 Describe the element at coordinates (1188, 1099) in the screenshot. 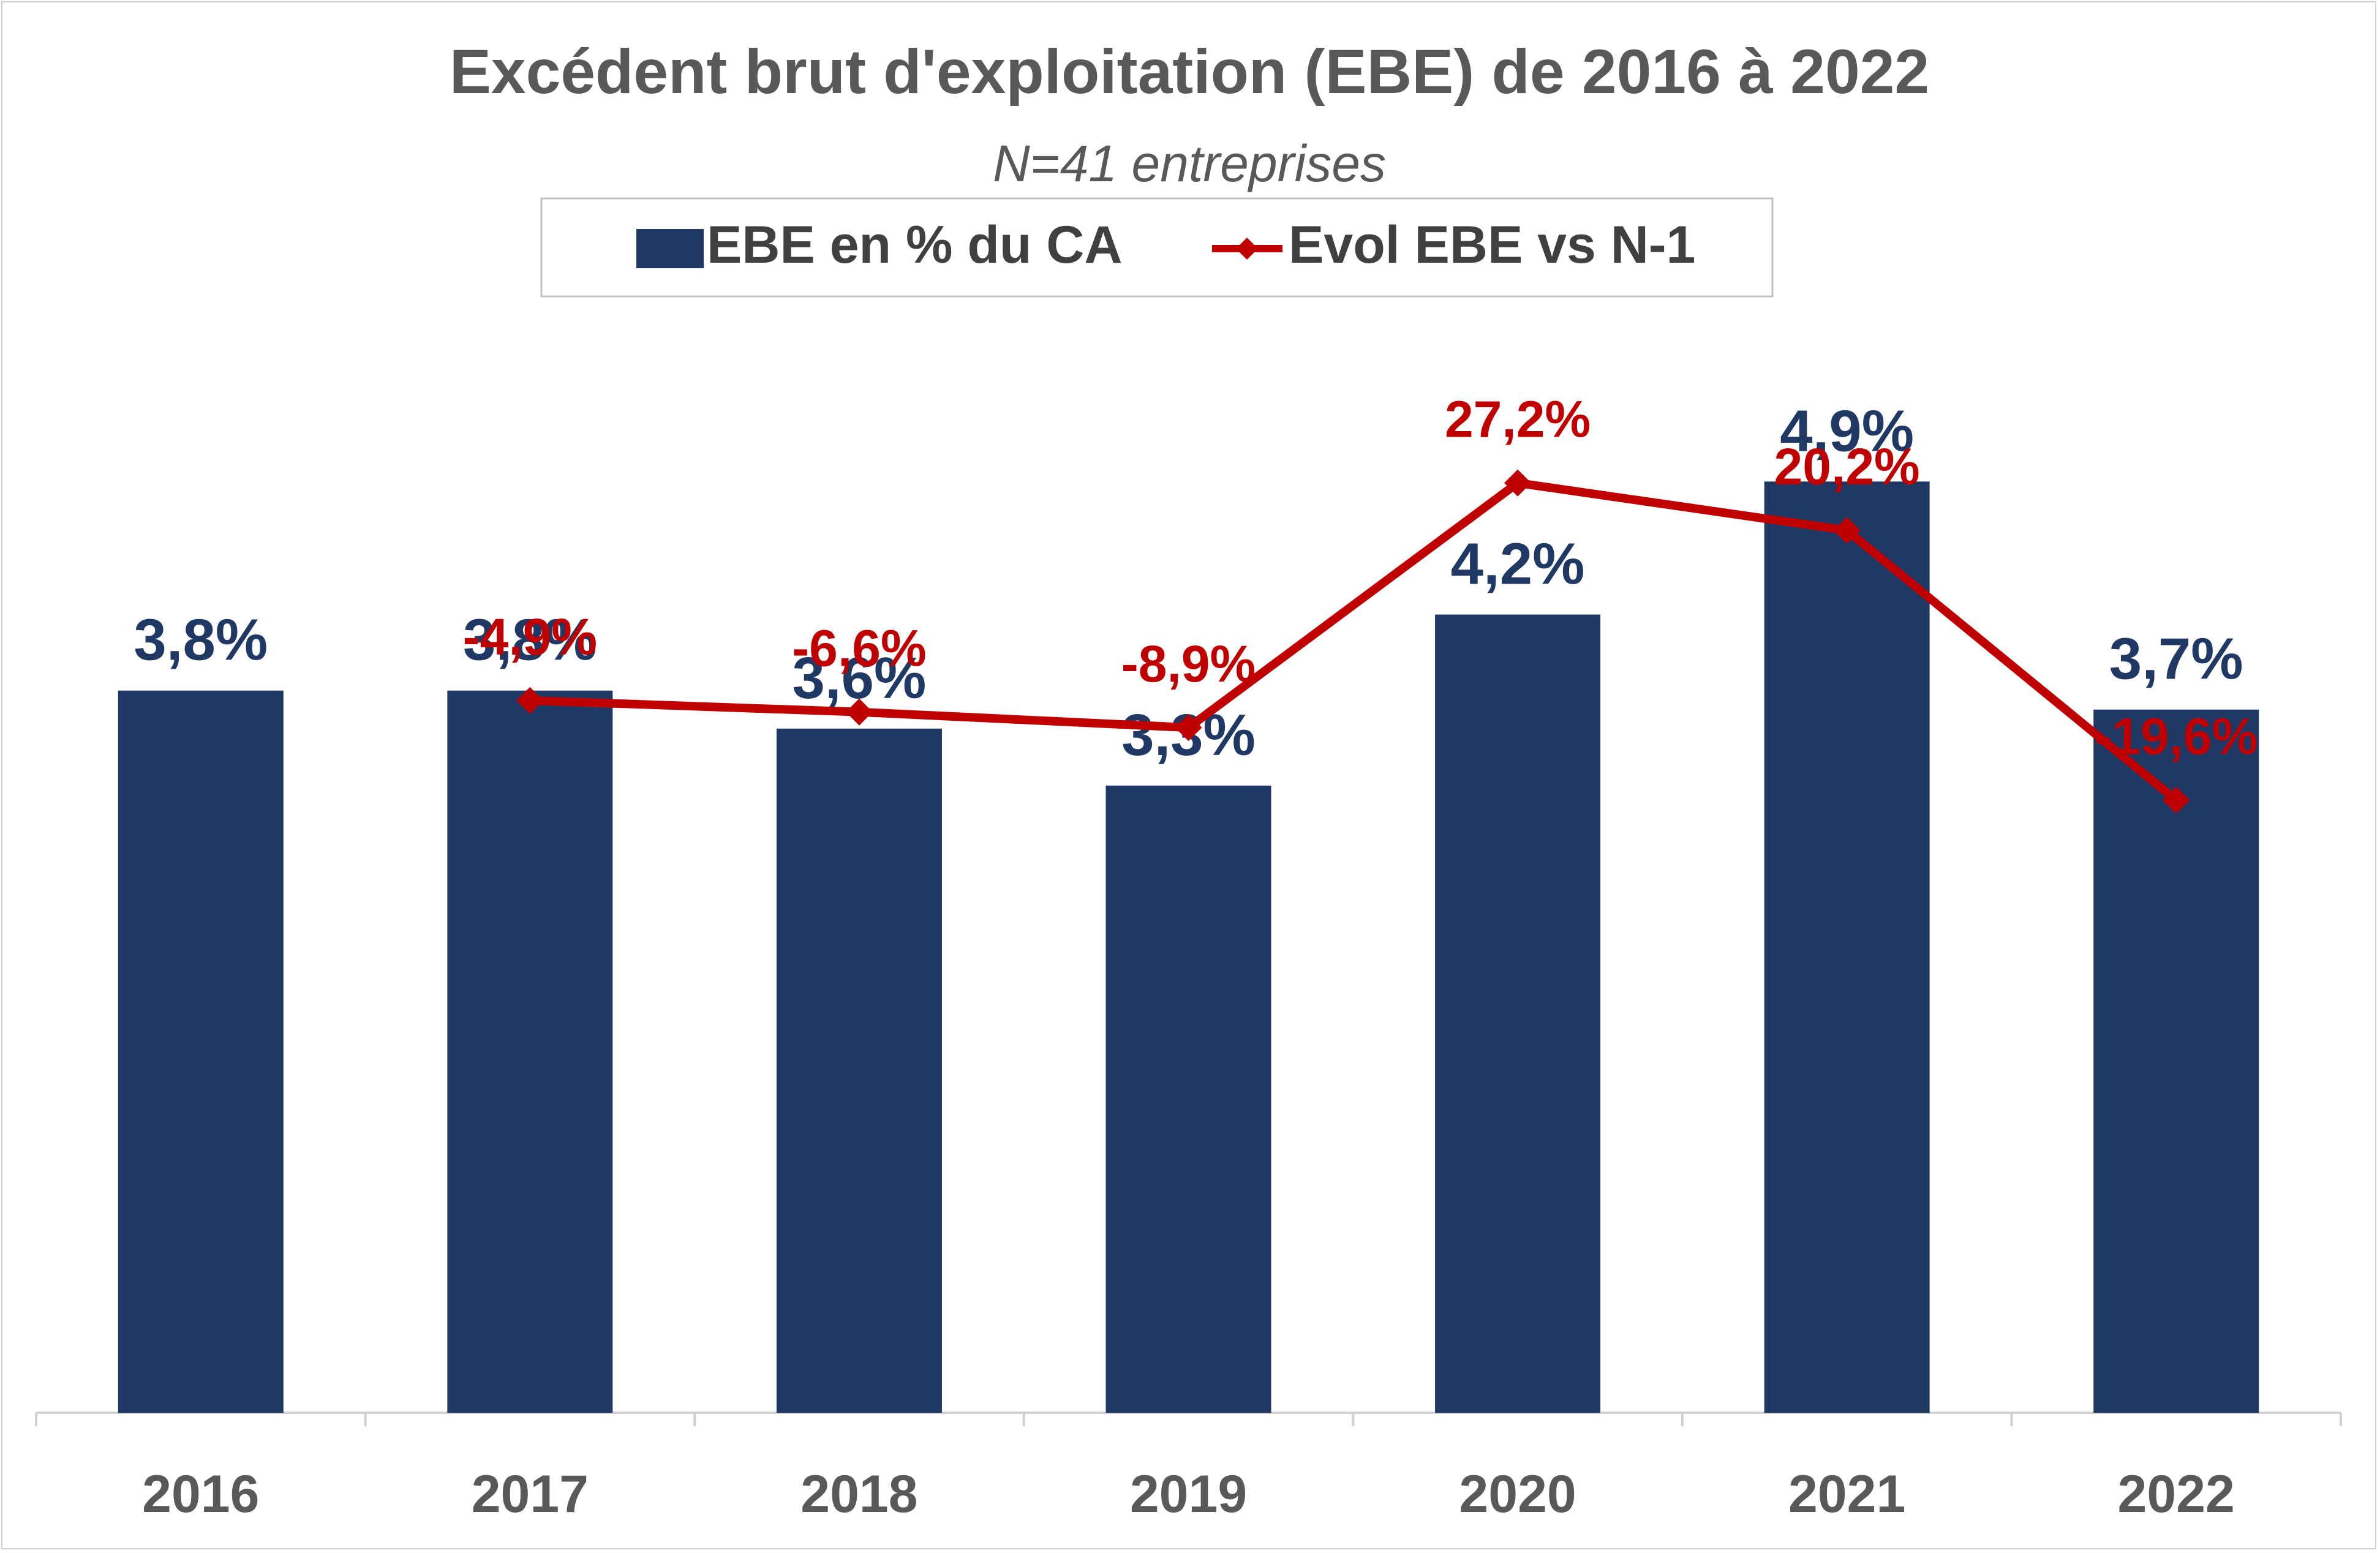

I see `bar-2019` at that location.